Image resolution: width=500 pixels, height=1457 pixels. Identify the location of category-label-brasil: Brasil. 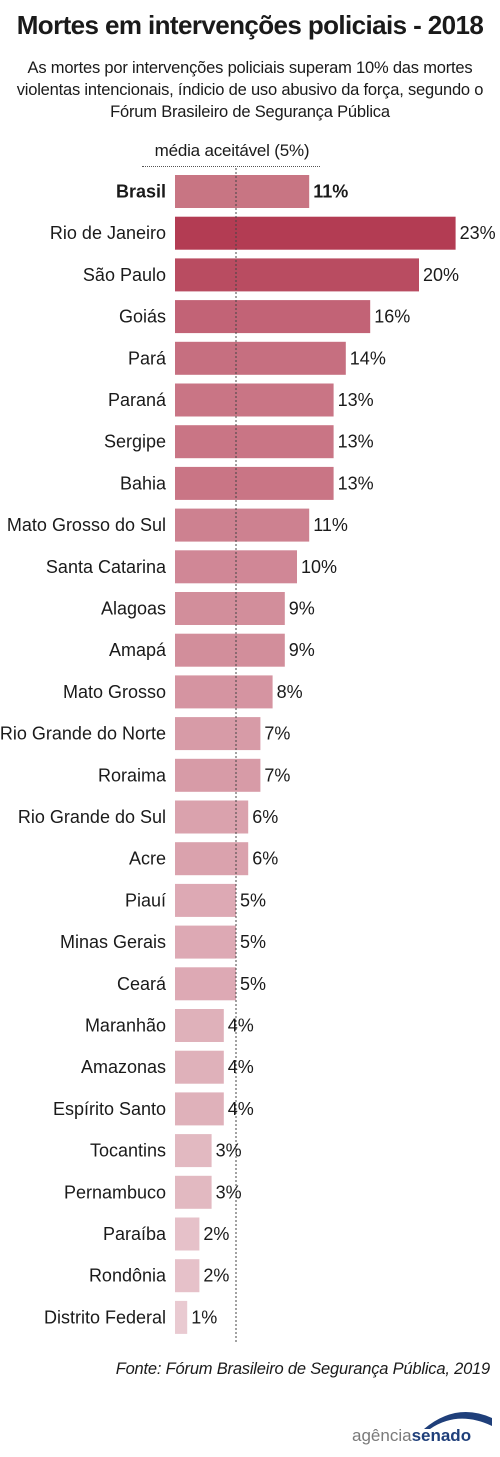
(141, 192).